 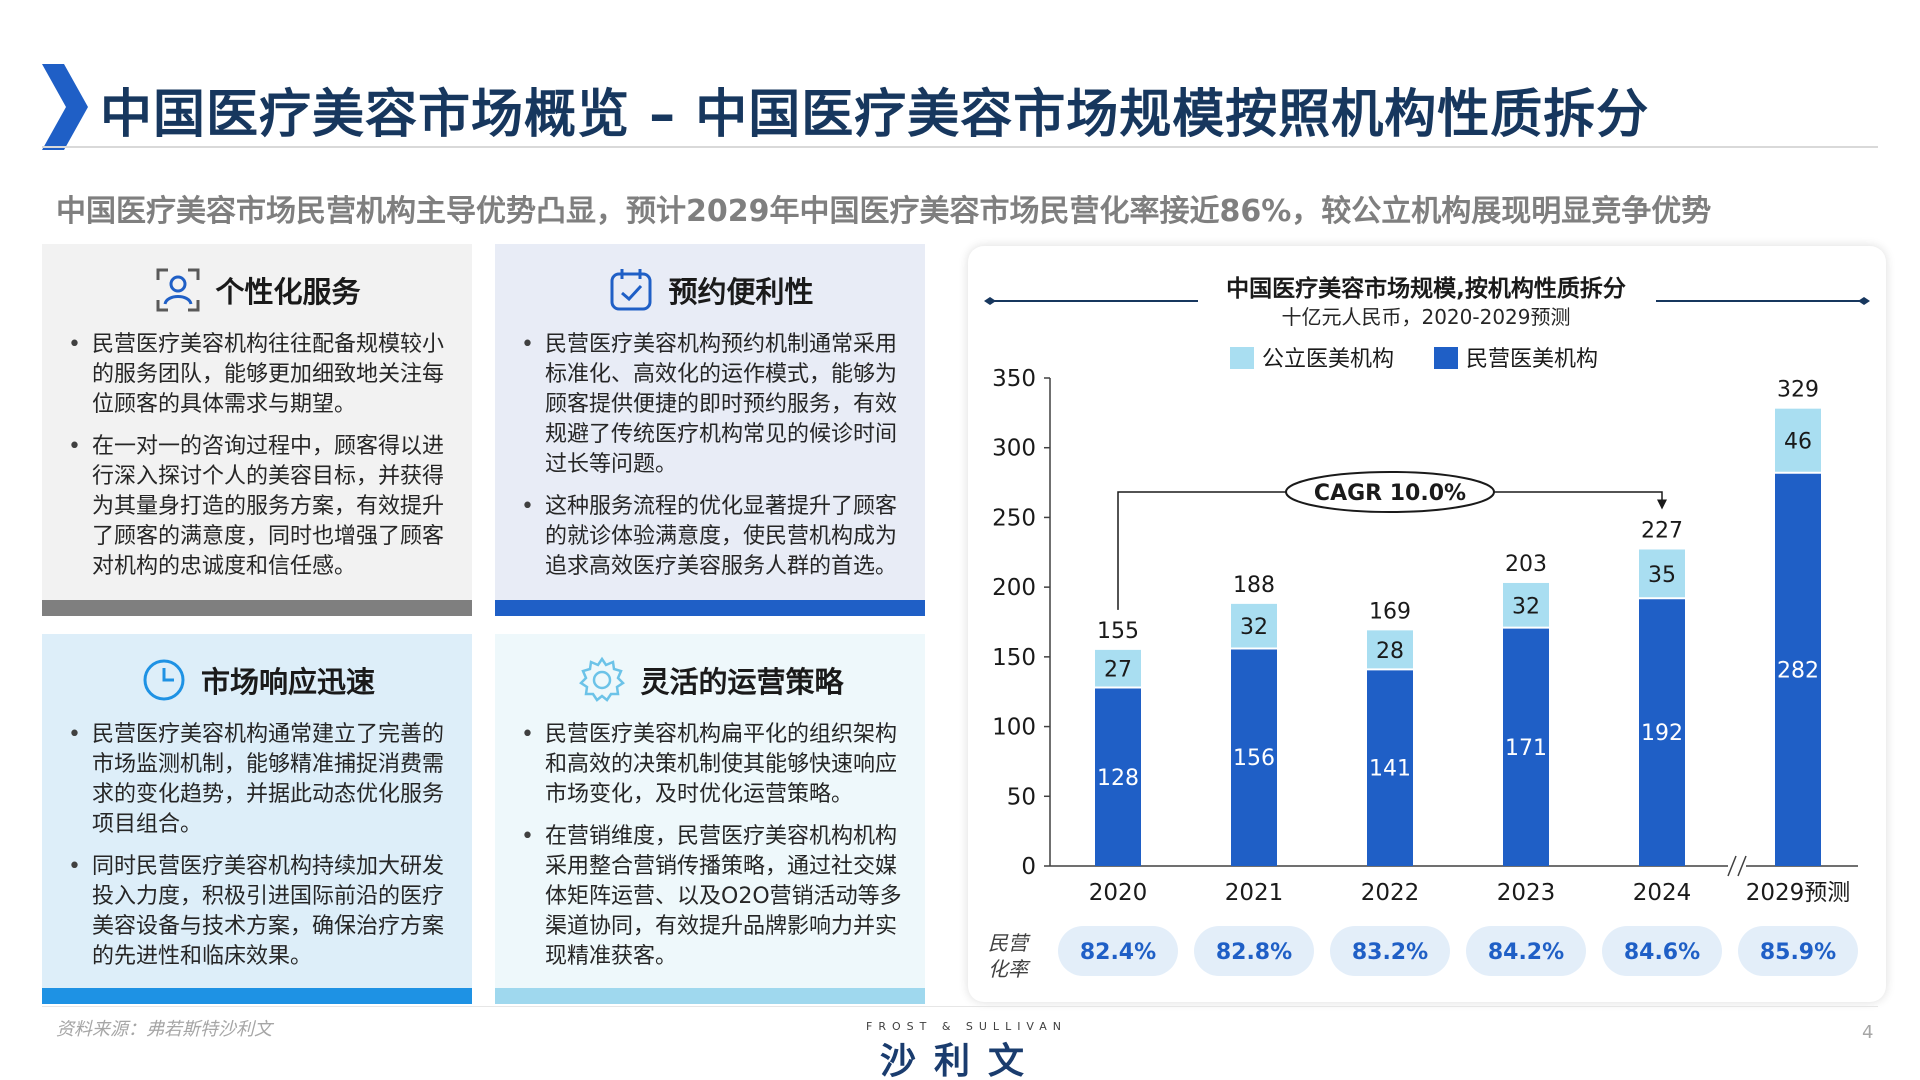 I want to click on chart-subtitle: 十亿元人民币，2020-2029预测, so click(x=1425, y=317).